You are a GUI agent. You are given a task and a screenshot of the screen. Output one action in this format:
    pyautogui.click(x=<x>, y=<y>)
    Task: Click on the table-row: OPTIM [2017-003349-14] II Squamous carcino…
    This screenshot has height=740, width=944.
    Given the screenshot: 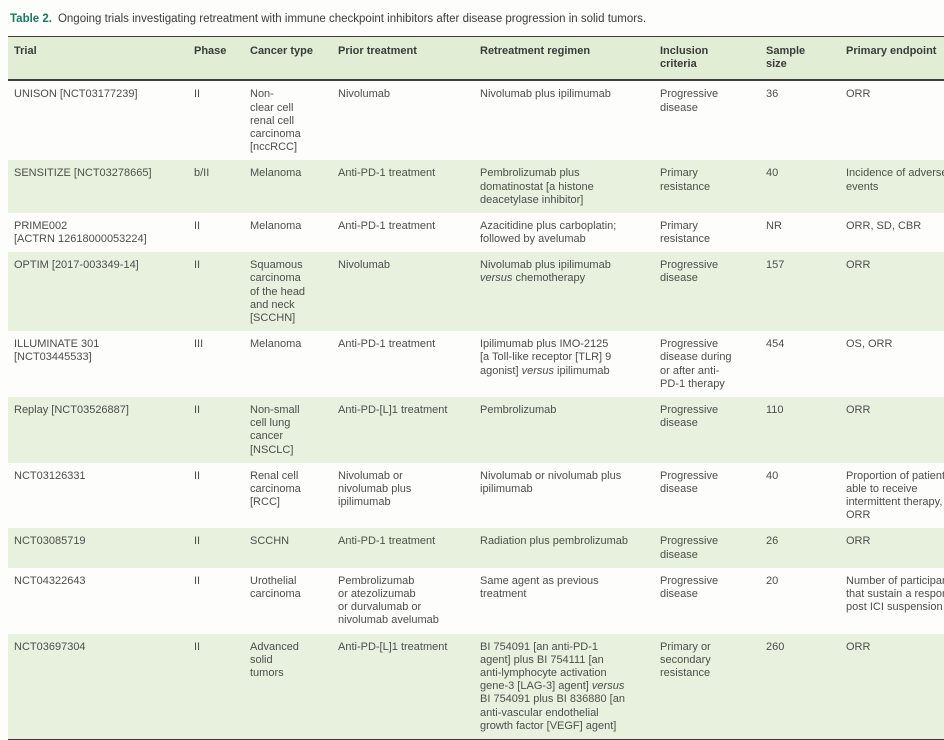 What is the action you would take?
    pyautogui.click(x=476, y=292)
    